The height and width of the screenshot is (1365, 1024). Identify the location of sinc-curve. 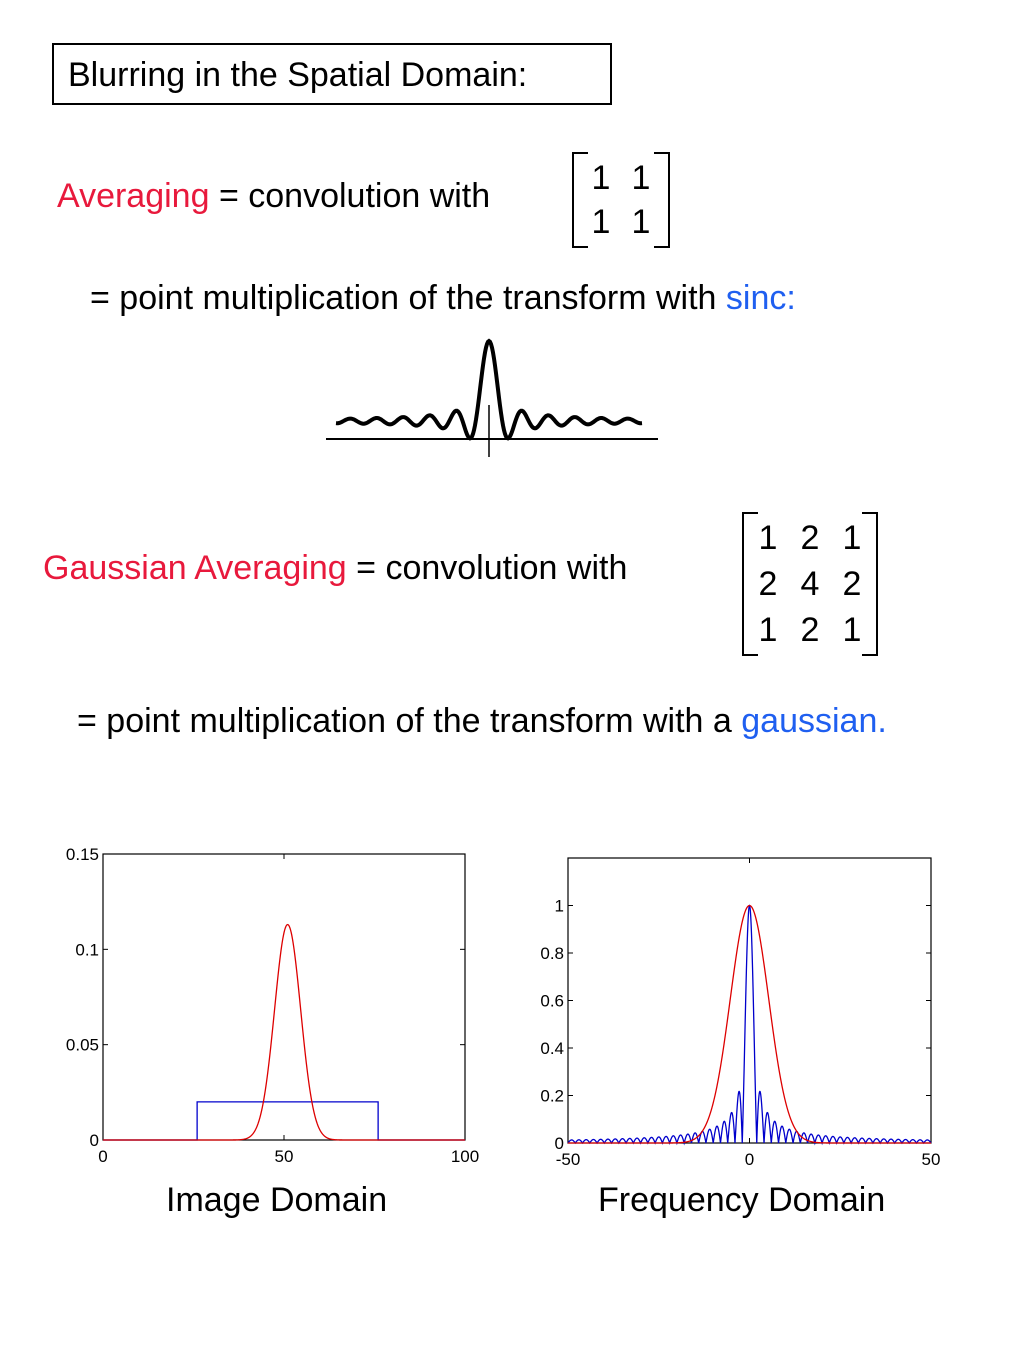
(489, 389).